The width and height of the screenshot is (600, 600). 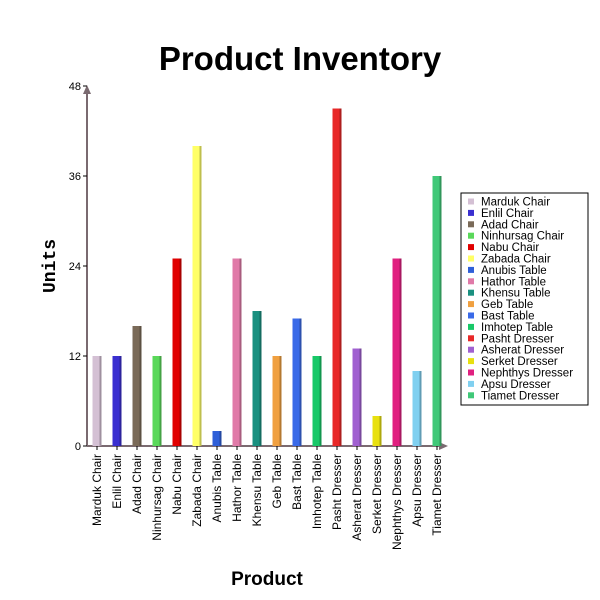 I want to click on x-tick-label: Geb Table, so click(x=277, y=481).